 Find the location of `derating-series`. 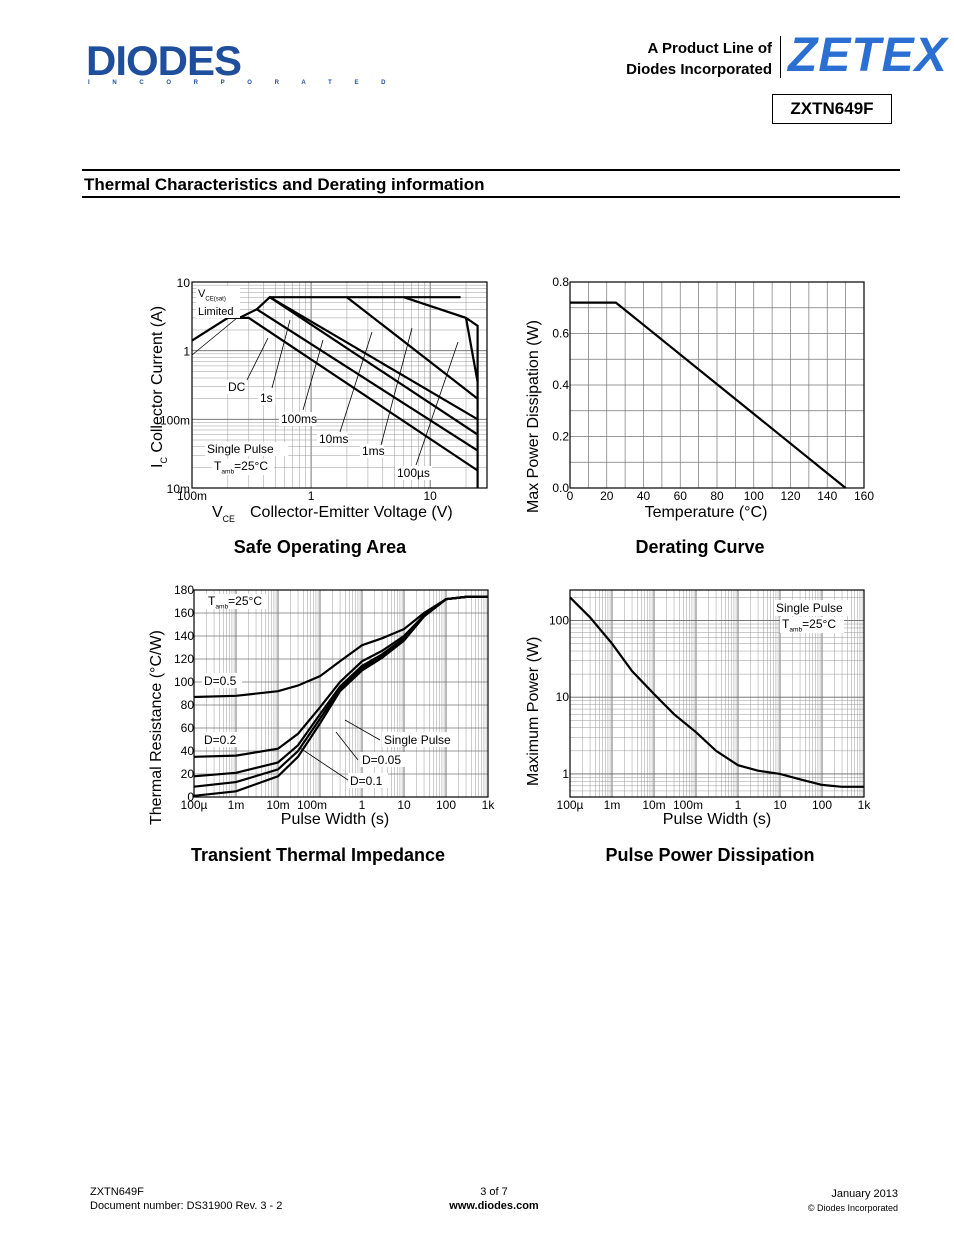

derating-series is located at coordinates (708, 395).